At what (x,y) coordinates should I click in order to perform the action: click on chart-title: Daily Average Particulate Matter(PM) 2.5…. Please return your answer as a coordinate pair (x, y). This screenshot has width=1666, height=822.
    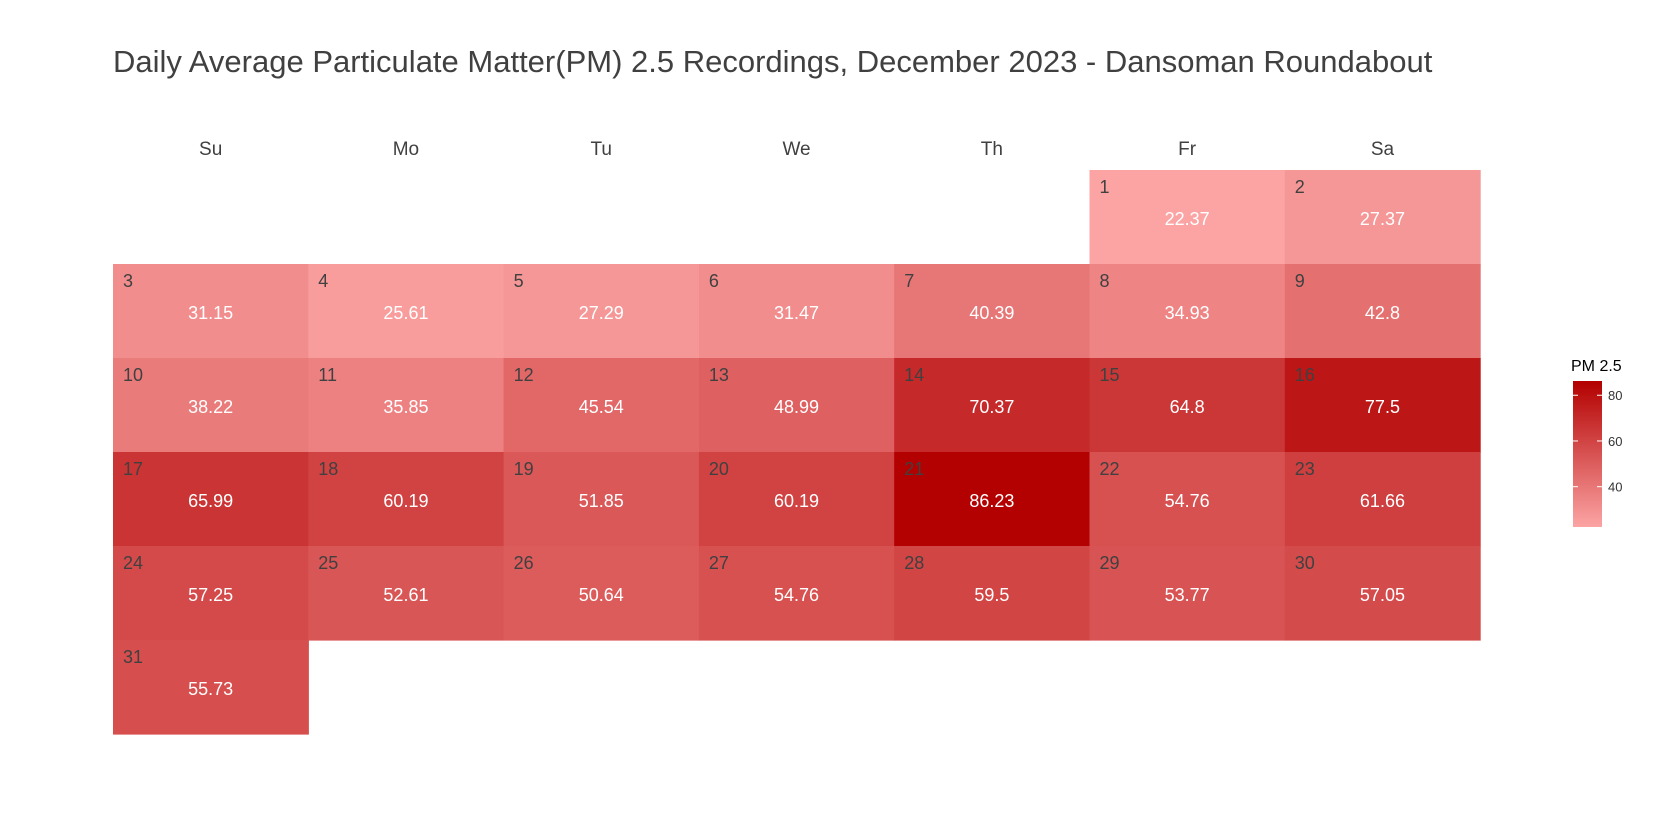
    Looking at the image, I should click on (773, 61).